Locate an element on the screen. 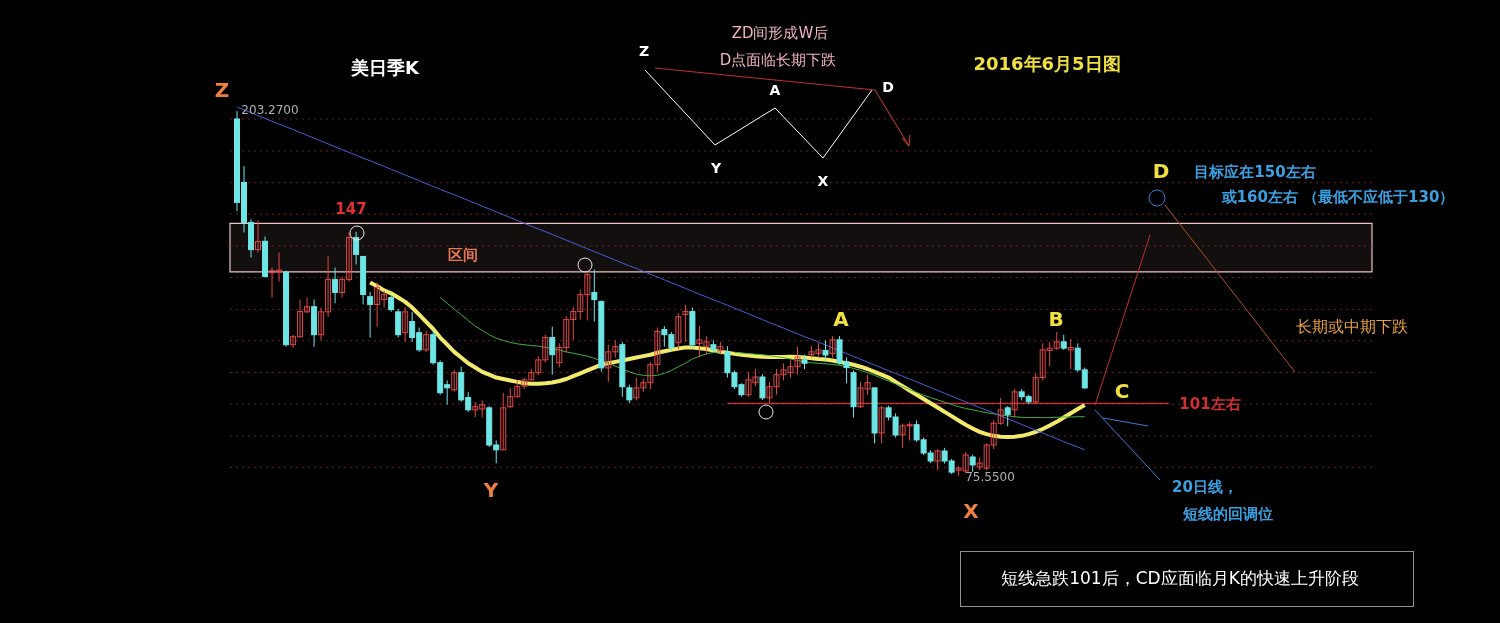 Image resolution: width=1500 pixels, height=623 pixels. text: X is located at coordinates (971, 511).